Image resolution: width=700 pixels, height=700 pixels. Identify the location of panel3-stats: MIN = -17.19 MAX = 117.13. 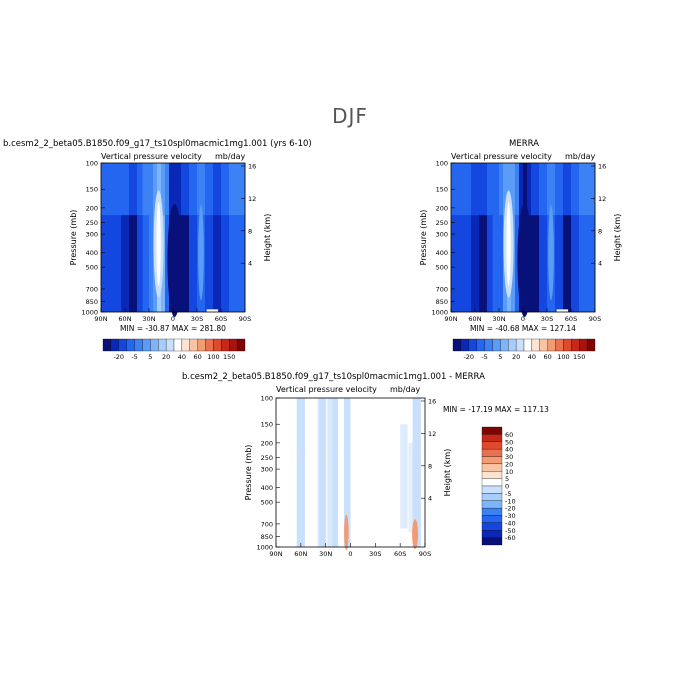
(496, 409).